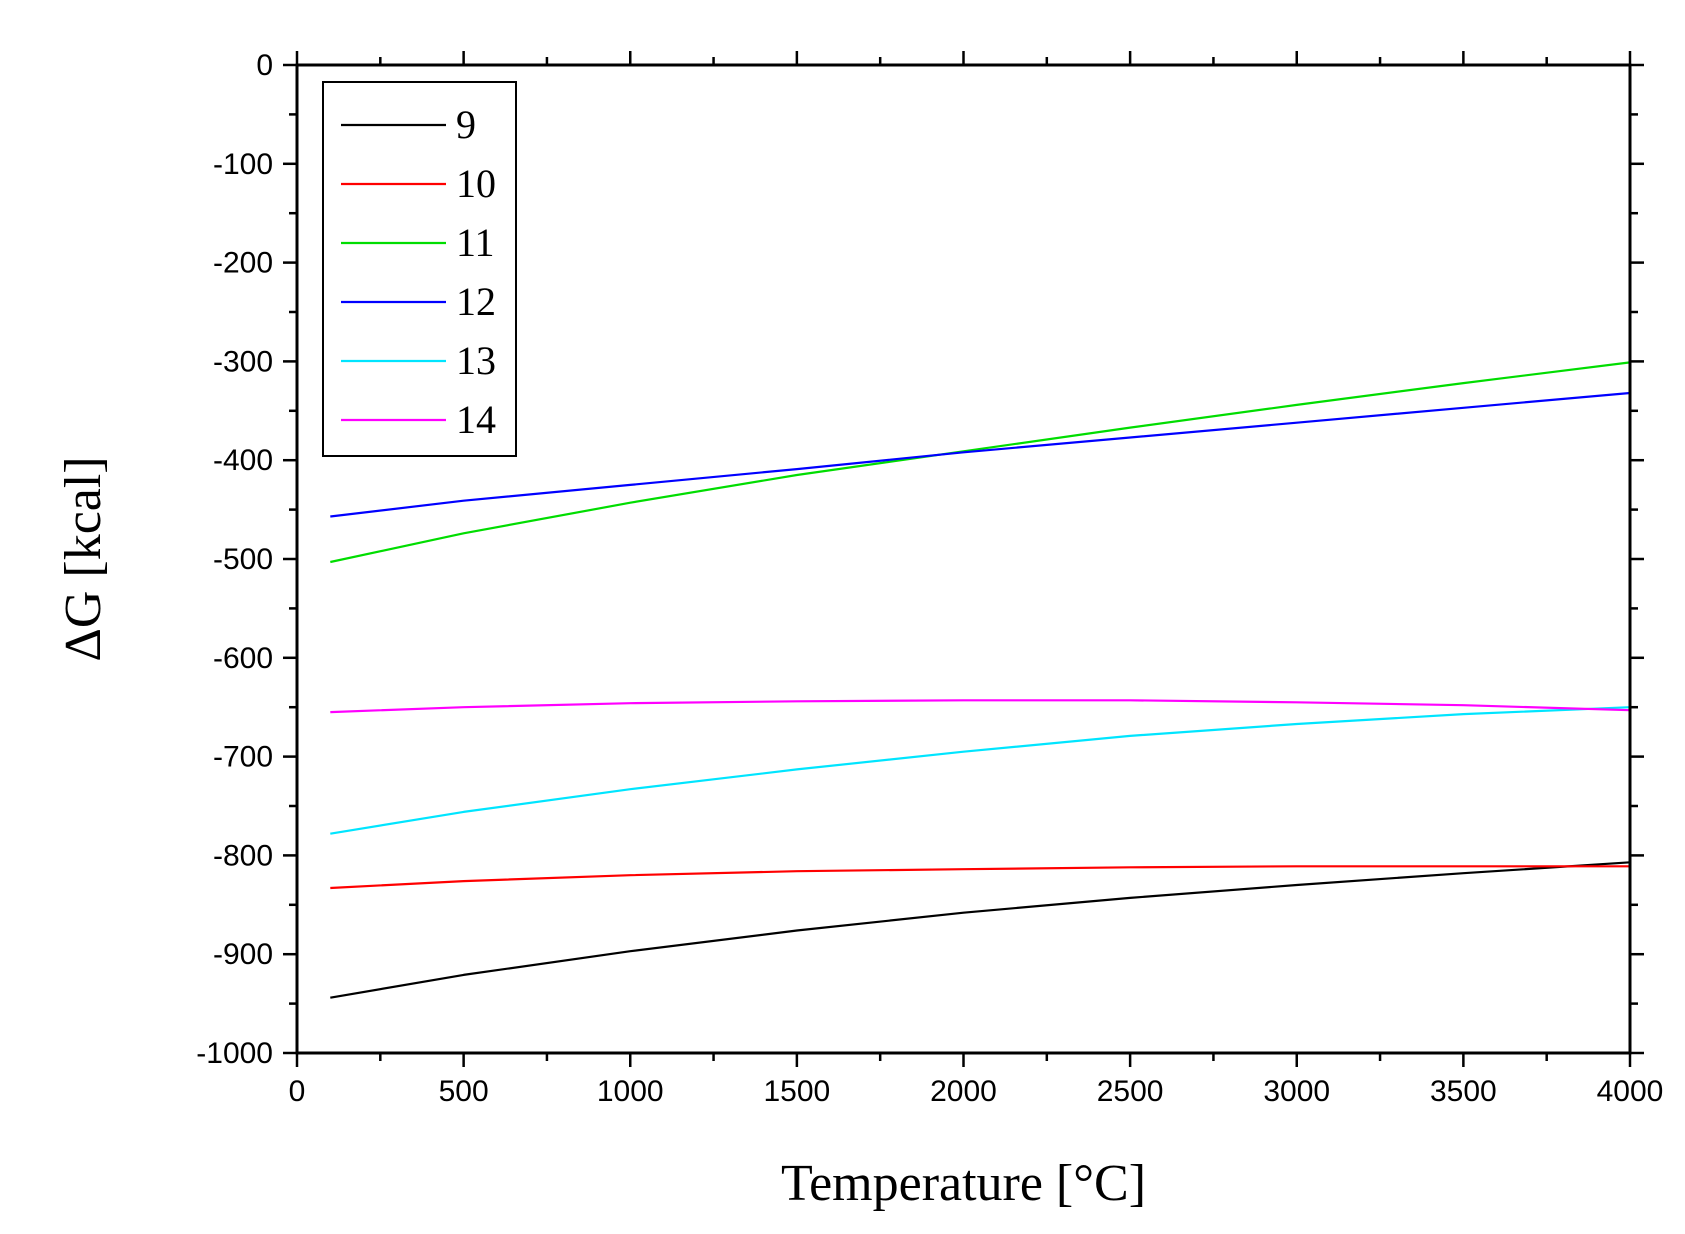  Describe the element at coordinates (264, 65) in the screenshot. I see `y-tick-label: 0` at that location.